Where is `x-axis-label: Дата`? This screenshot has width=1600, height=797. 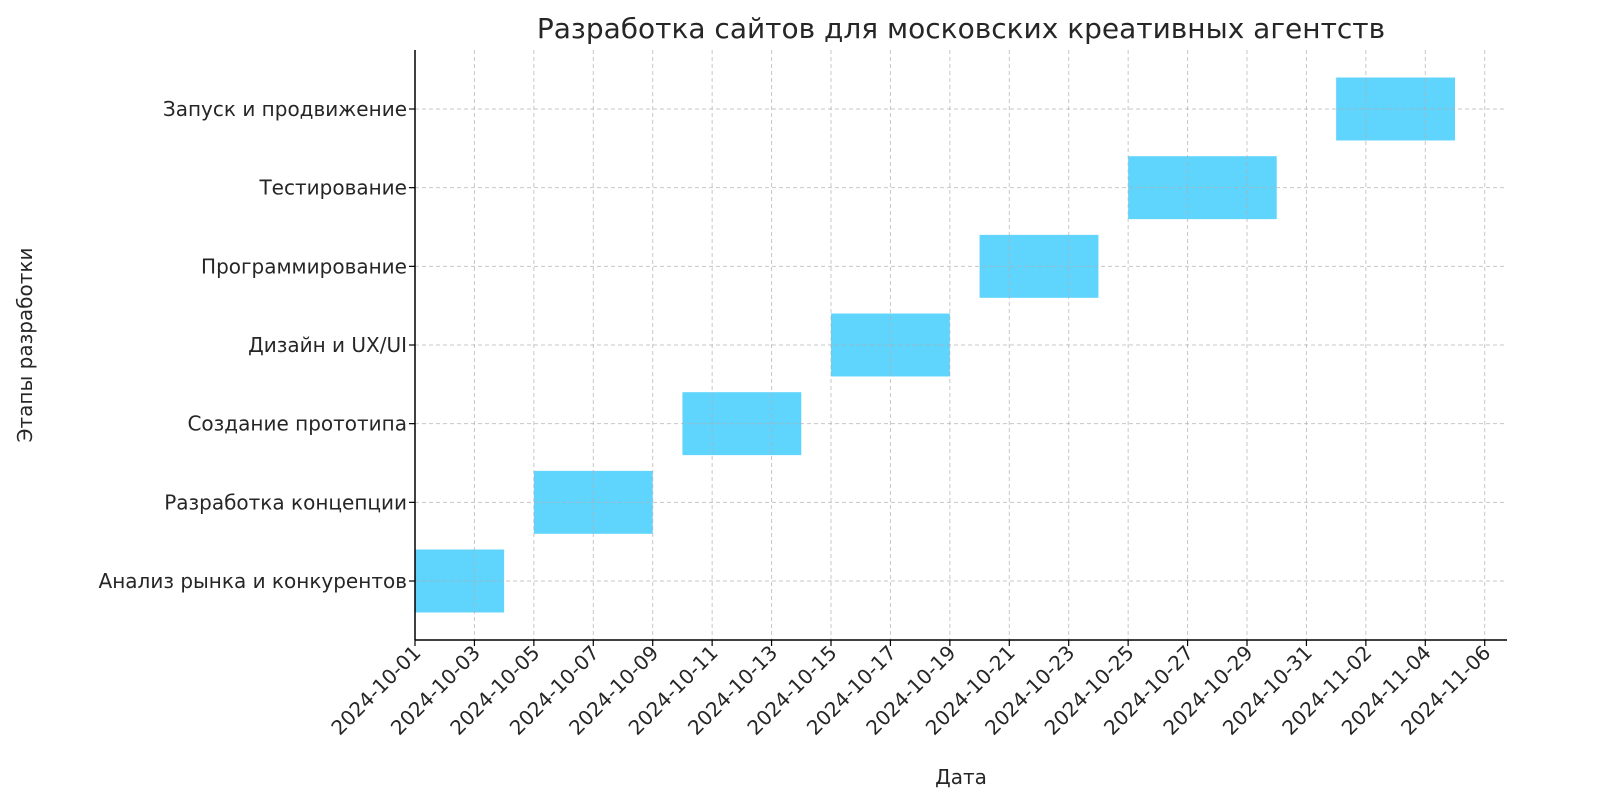 x-axis-label: Дата is located at coordinates (961, 777).